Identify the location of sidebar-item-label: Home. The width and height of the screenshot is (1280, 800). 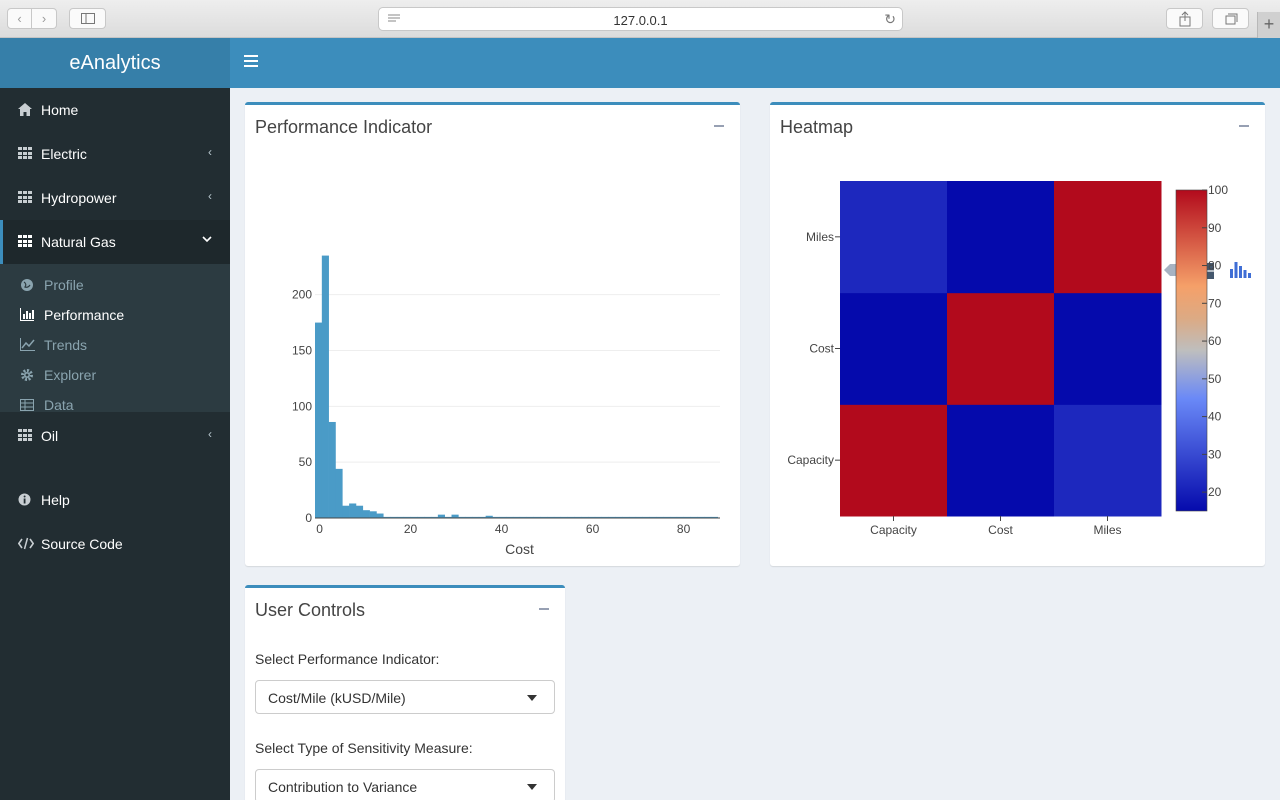
(60, 110).